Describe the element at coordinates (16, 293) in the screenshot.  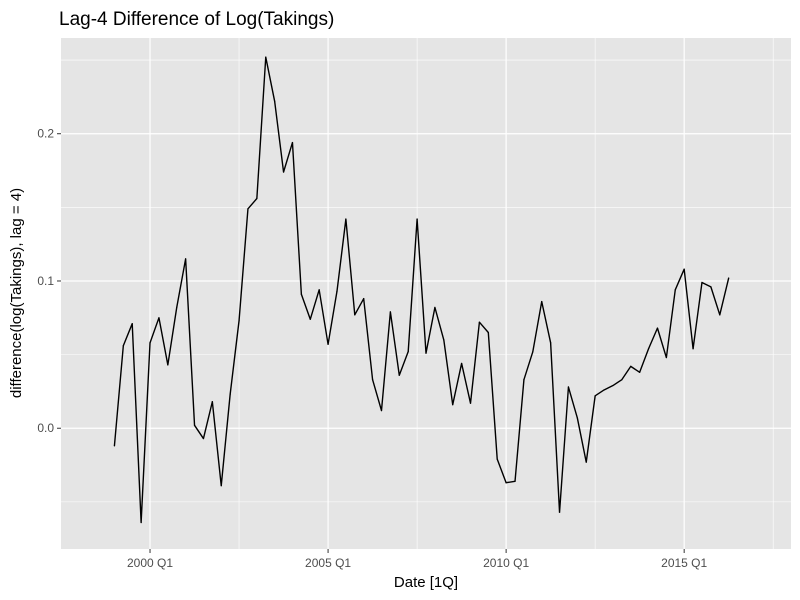
I see `y-axis-title: difference(log(Takings), lag = 4)` at that location.